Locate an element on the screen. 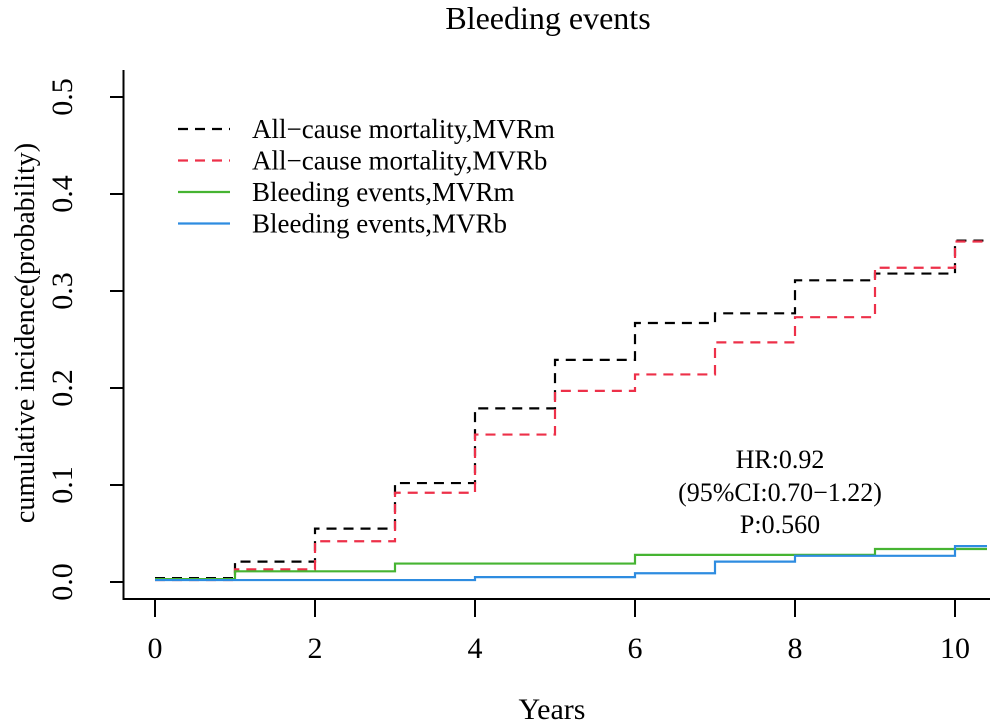 The height and width of the screenshot is (725, 992). x-tick-label: 4 is located at coordinates (475, 648).